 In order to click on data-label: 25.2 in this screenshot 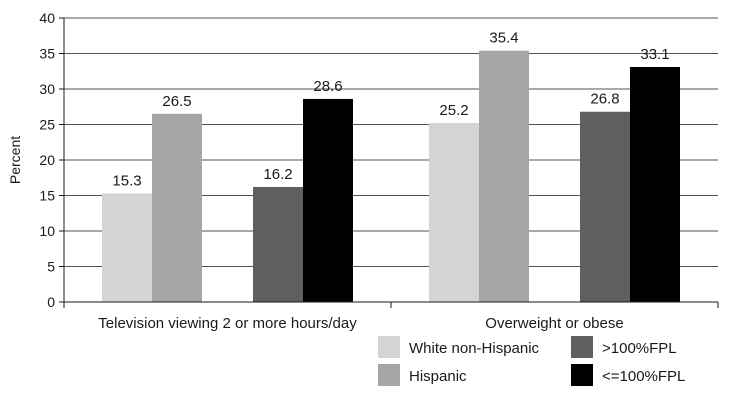, I will do `click(453, 110)`.